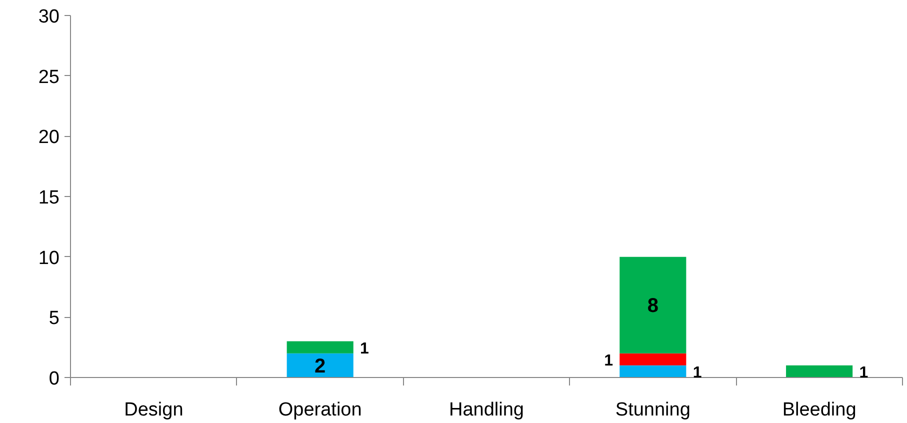 The height and width of the screenshot is (423, 907). What do you see at coordinates (652, 410) in the screenshot?
I see `x-tick-label: Stunning` at bounding box center [652, 410].